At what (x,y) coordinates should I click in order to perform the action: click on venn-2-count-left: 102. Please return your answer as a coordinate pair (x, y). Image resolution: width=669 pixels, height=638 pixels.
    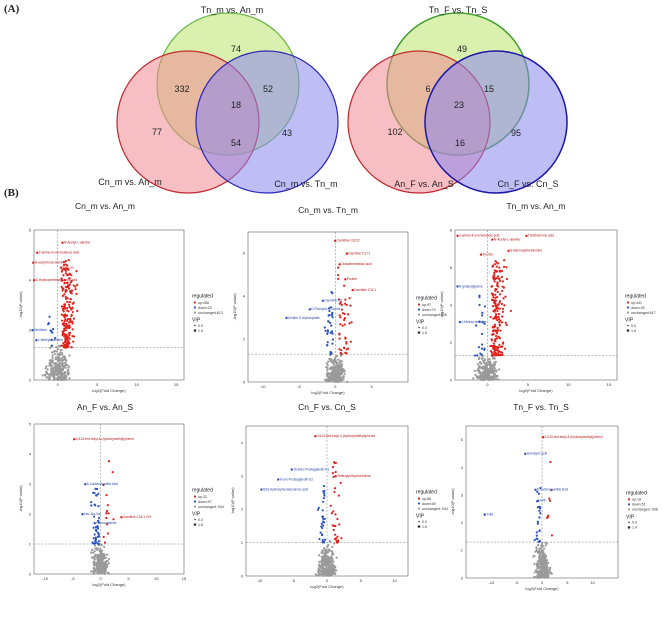
    Looking at the image, I should click on (394, 132).